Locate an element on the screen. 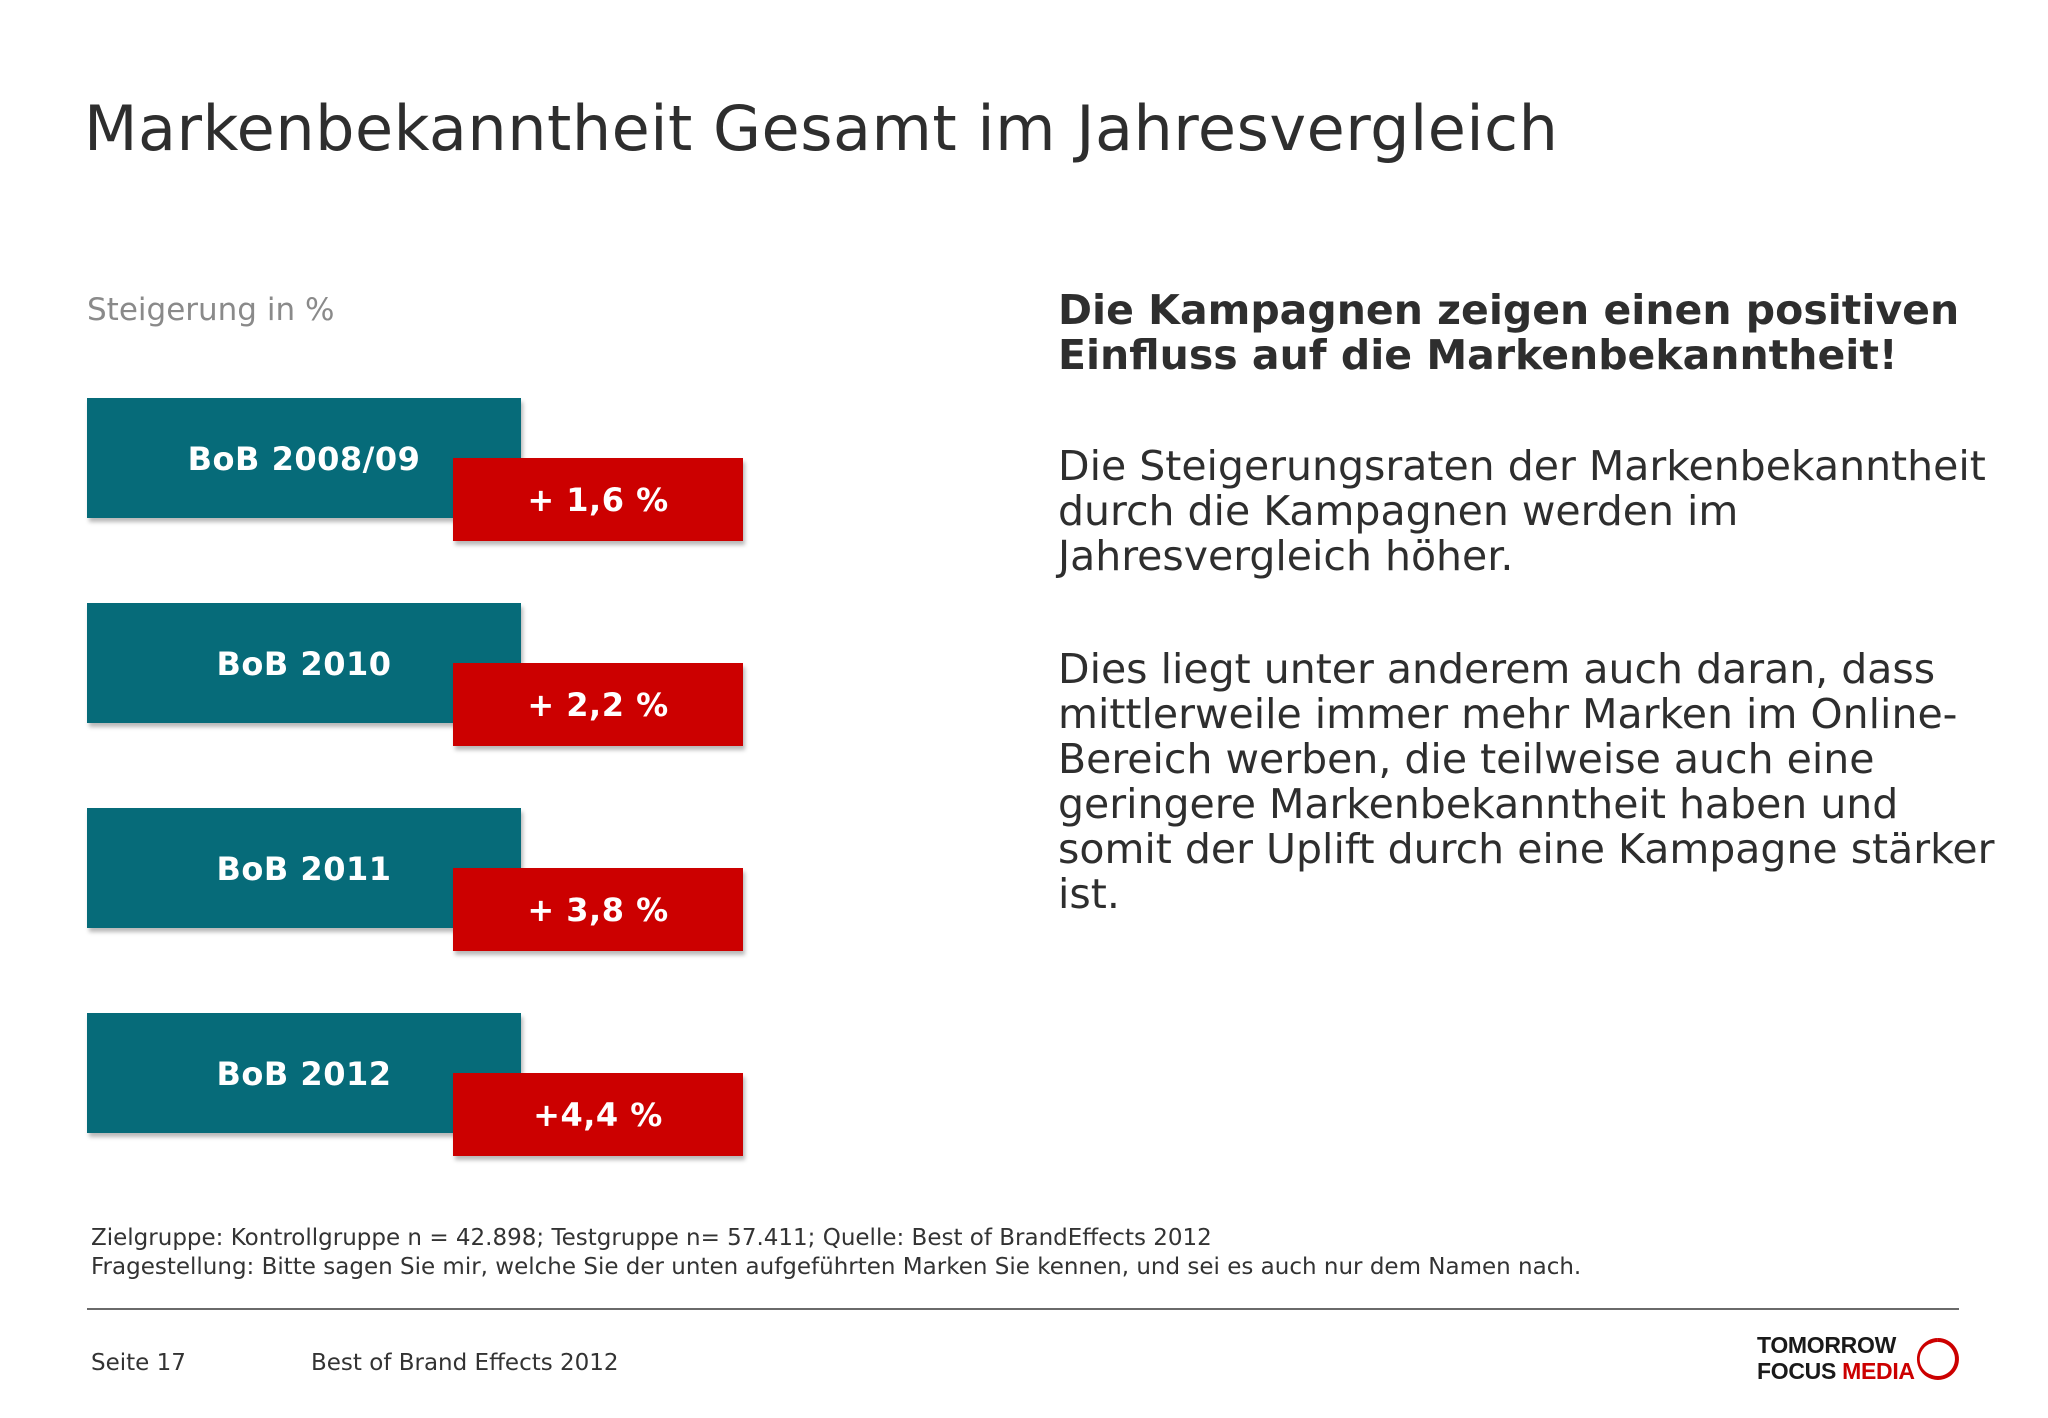  logo-text-media: MEDIA is located at coordinates (1878, 1371).